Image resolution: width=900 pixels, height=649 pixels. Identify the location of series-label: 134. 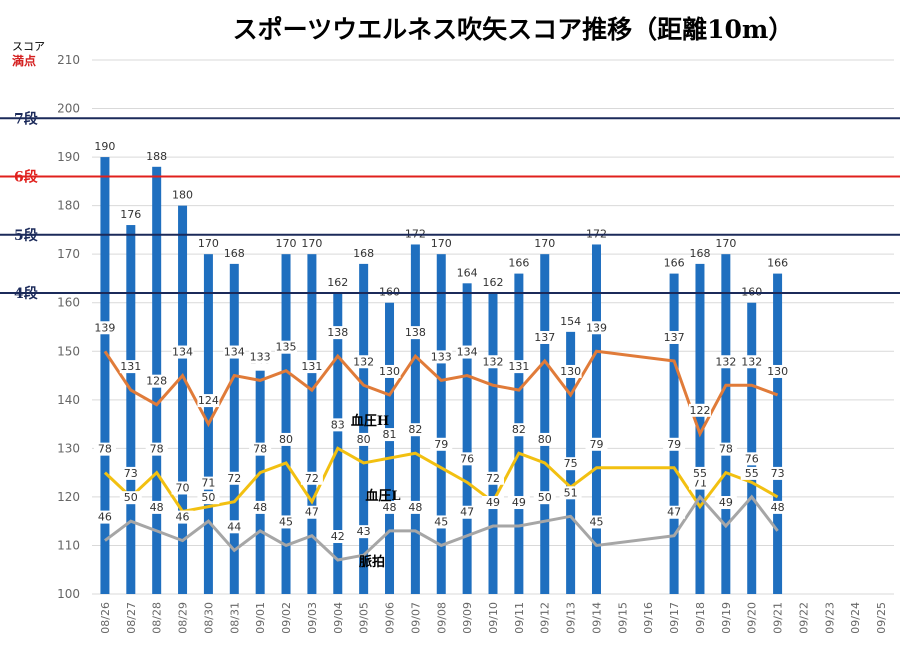
(182, 352).